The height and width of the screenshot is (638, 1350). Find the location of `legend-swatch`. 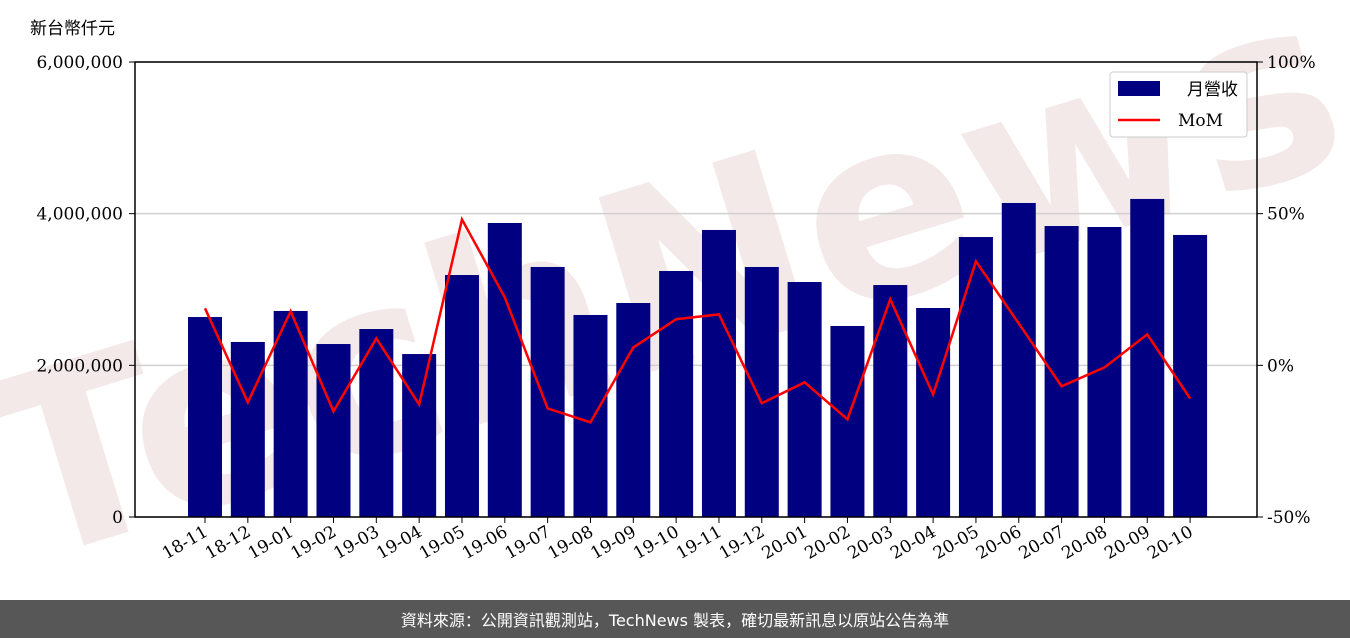

legend-swatch is located at coordinates (1139, 88).